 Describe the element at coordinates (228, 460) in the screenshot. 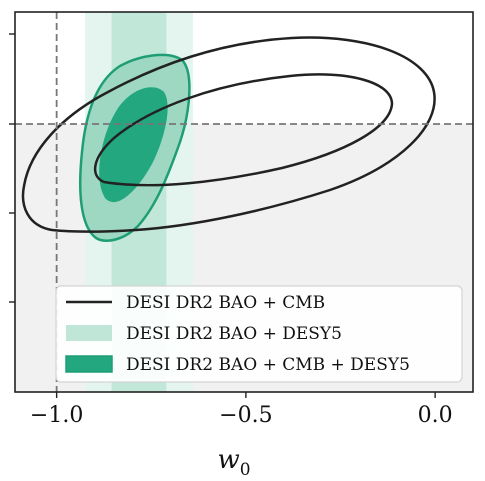

I see `x-axis-label-main: w` at that location.